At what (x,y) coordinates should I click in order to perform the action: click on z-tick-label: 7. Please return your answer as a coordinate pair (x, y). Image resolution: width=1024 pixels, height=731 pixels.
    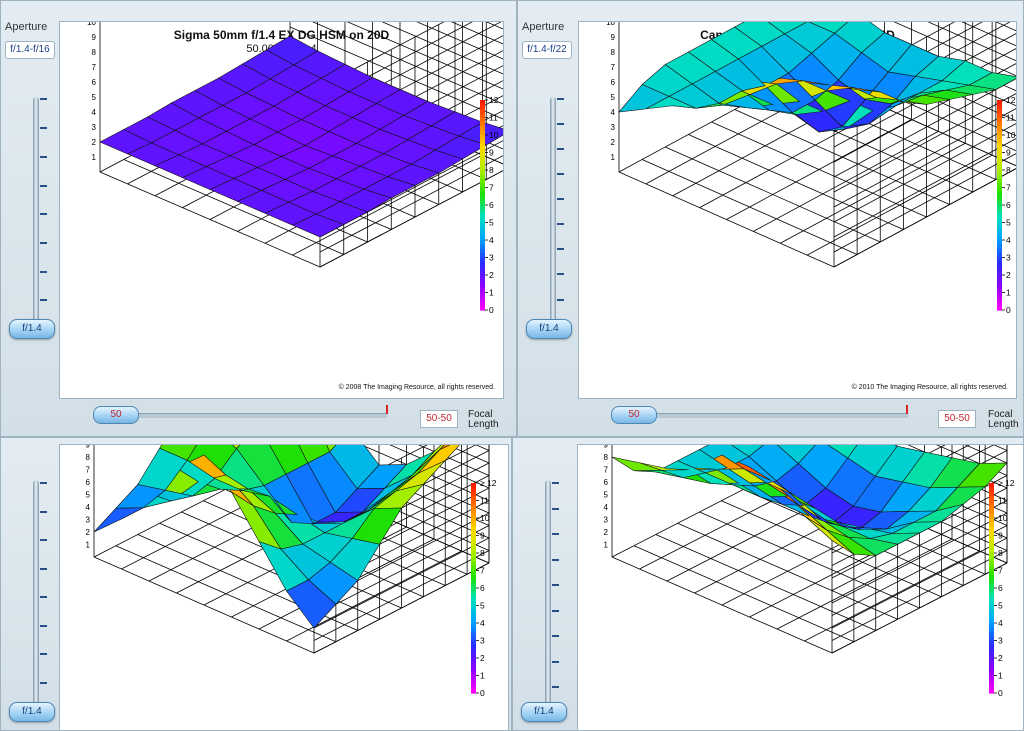
    Looking at the image, I should click on (94, 67).